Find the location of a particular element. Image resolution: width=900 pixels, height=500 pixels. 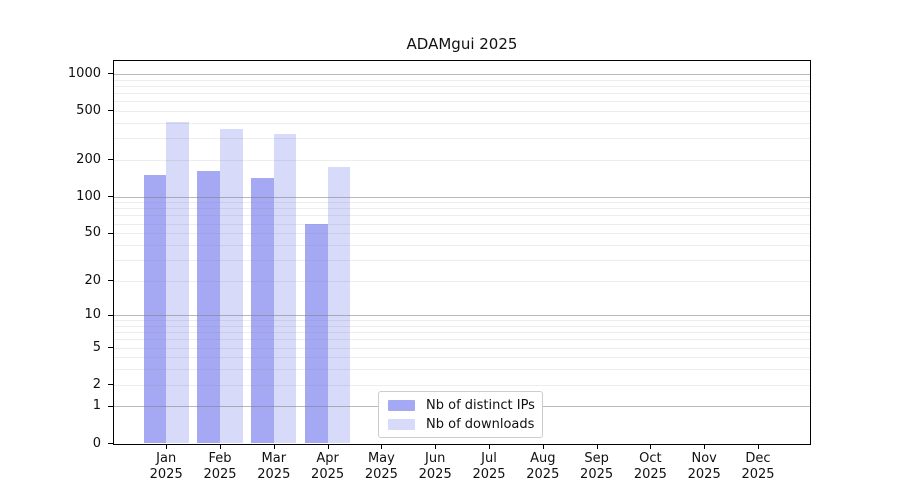

x-tick-label: May 2025 is located at coordinates (381, 467).